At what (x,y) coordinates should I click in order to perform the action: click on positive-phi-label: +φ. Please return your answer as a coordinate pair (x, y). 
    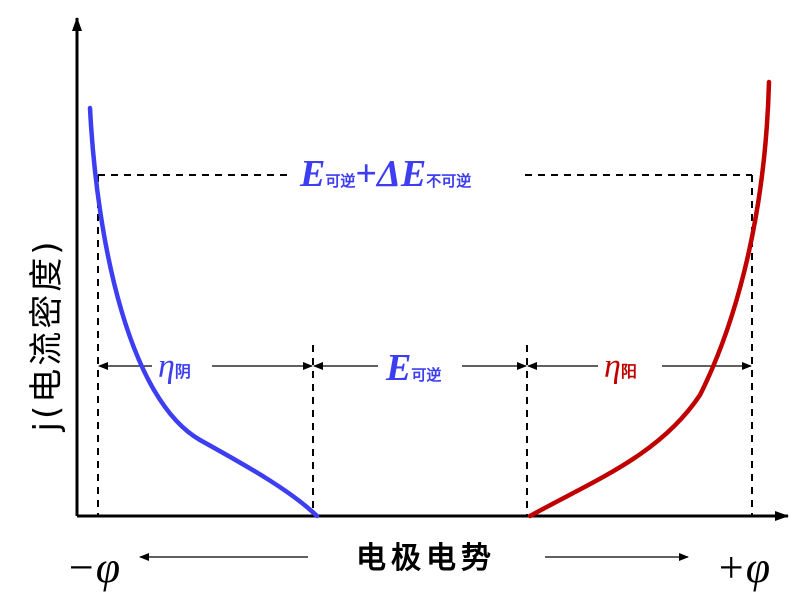
    Looking at the image, I should click on (743, 567).